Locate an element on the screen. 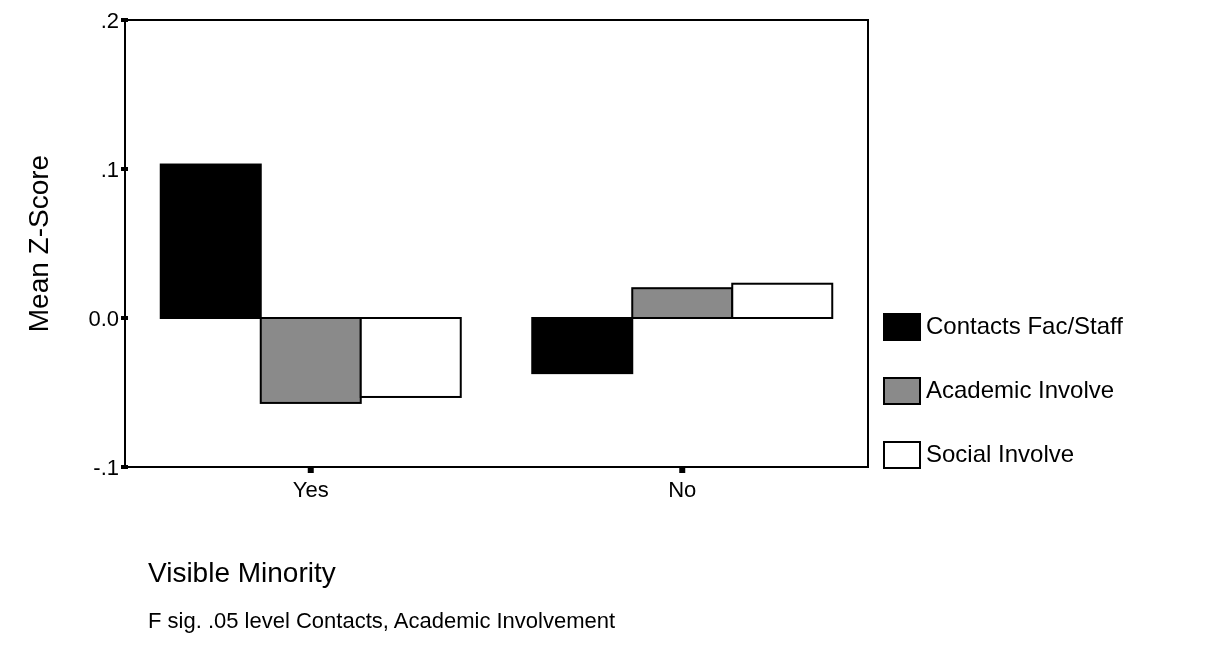 The height and width of the screenshot is (645, 1225). y-tick-label: -.1 is located at coordinates (106, 467).